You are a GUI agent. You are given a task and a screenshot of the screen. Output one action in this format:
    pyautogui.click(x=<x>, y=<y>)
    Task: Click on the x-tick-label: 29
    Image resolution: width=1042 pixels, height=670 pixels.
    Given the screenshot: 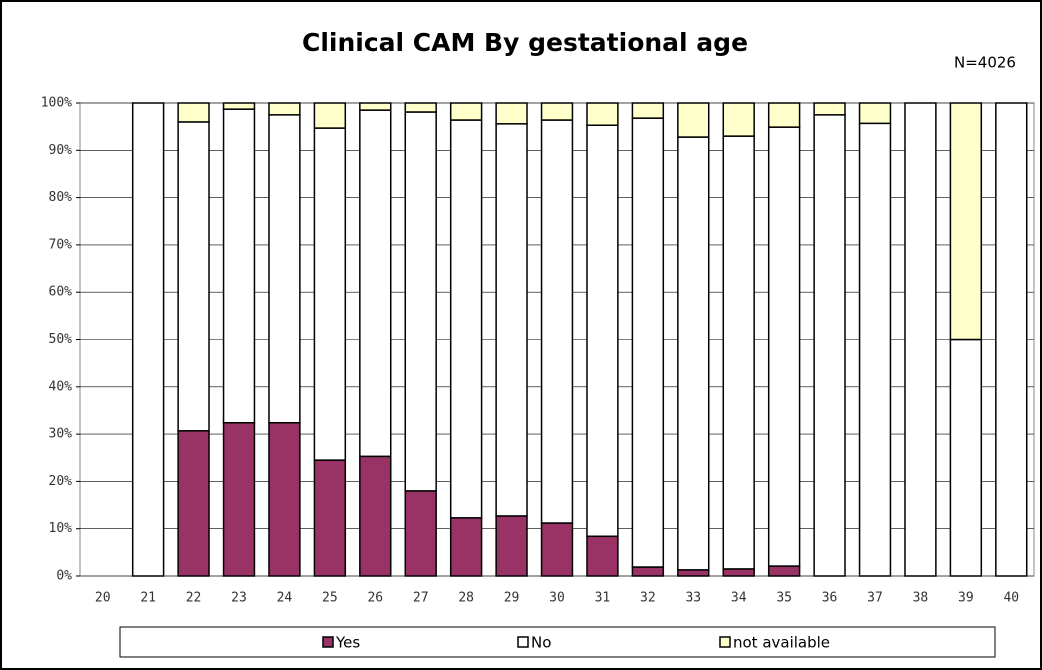 What is the action you would take?
    pyautogui.click(x=512, y=598)
    